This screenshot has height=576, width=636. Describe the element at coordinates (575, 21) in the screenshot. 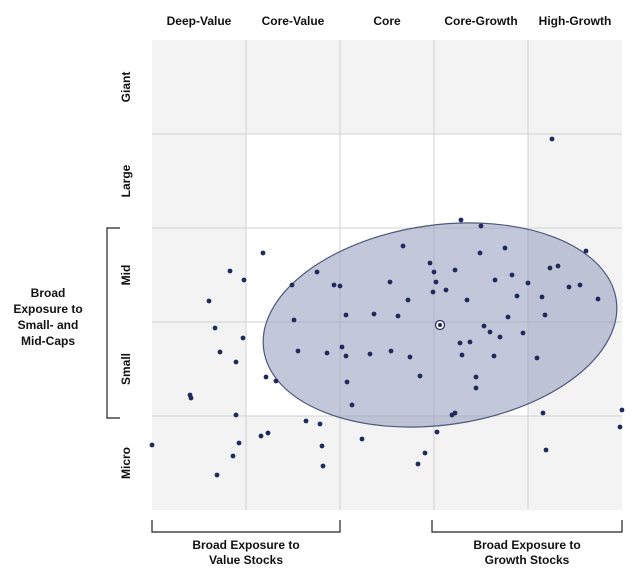

I see `column-label: High-Growth` at that location.